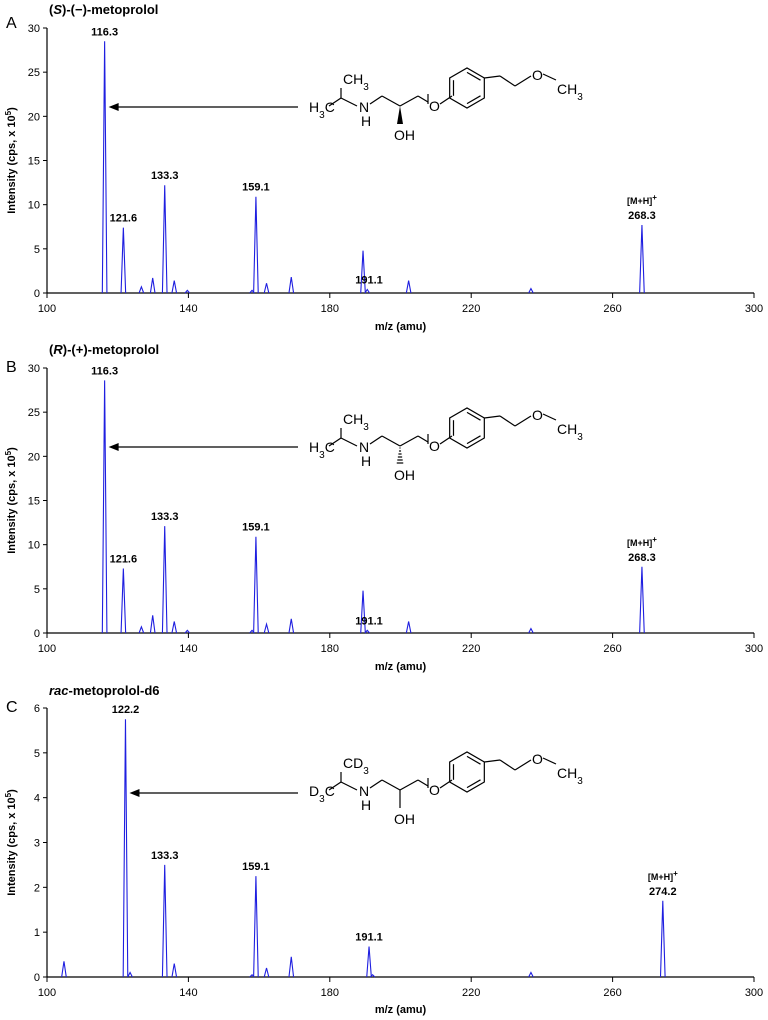  What do you see at coordinates (11, 160) in the screenshot?
I see `y-axis-title: Intensity (cps, x 105)` at bounding box center [11, 160].